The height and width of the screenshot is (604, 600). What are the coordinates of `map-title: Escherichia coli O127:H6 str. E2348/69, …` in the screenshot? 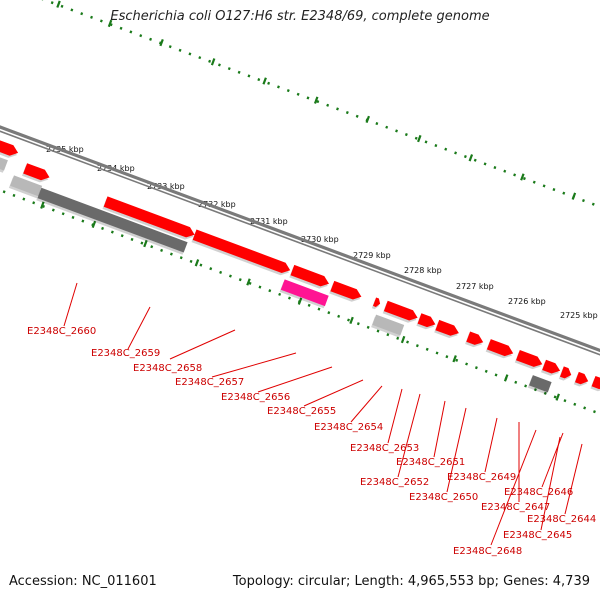 It's located at (300, 16).